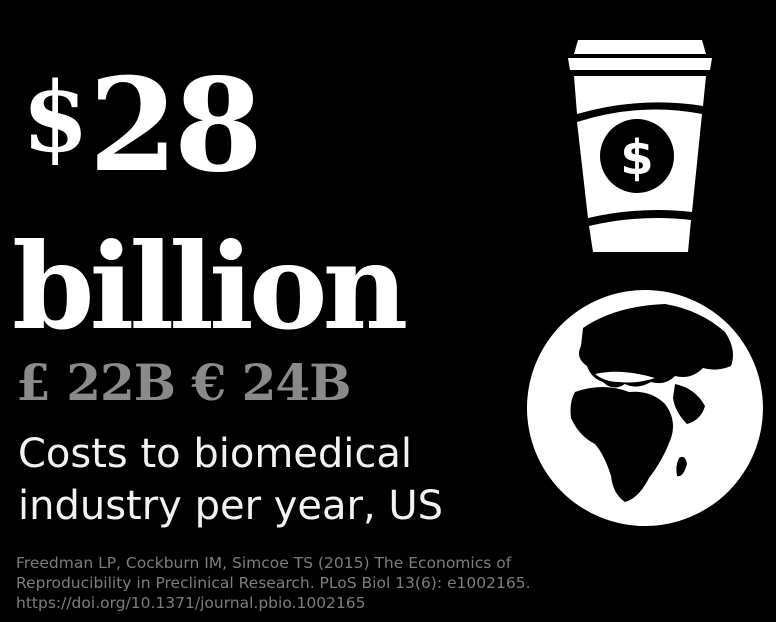 The image size is (776, 622). I want to click on currency-equivalents: £ 22B € 24B, so click(183, 382).